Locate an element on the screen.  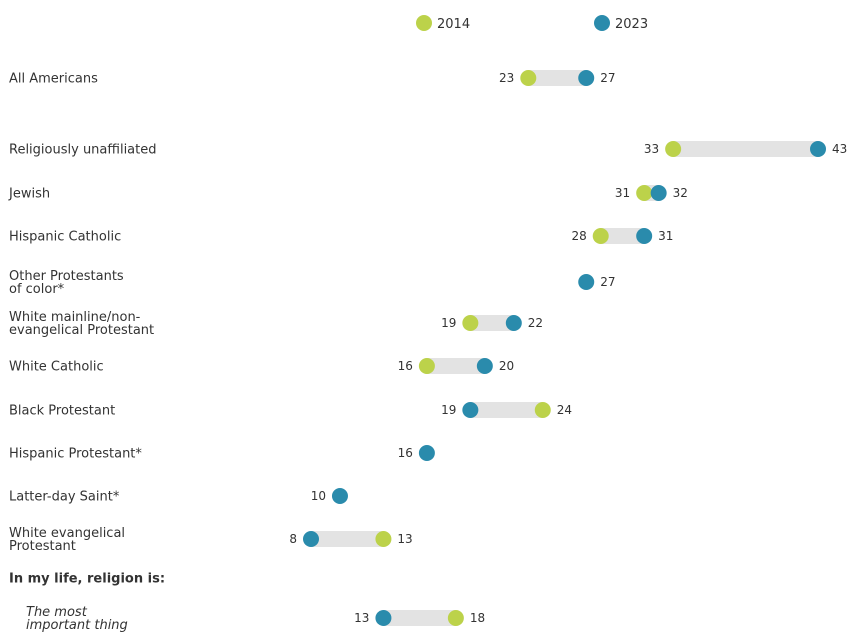
value-label-2023: 10 is located at coordinates (318, 496).